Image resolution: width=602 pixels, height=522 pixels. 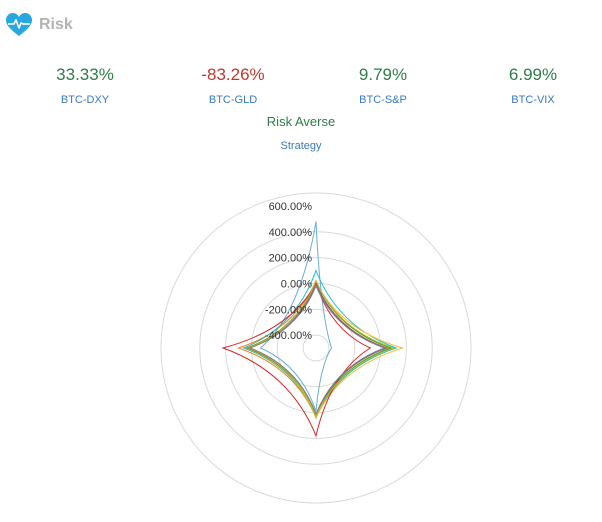 What do you see at coordinates (233, 85) in the screenshot?
I see `metric-btc-gld: -83.26% BTC-GLD` at bounding box center [233, 85].